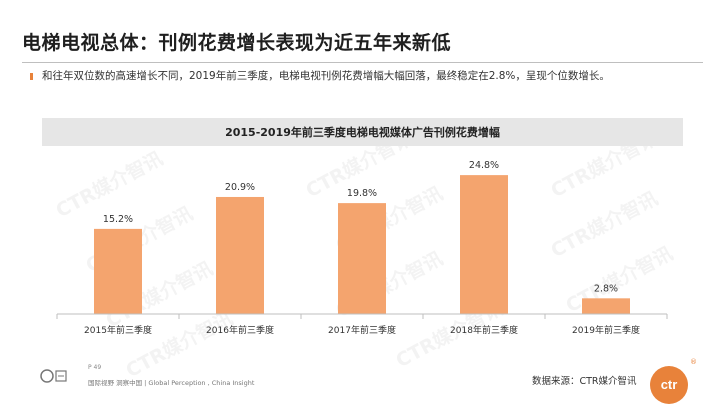 The image size is (725, 408). What do you see at coordinates (484, 165) in the screenshot?
I see `data-label-4: 24.8%` at bounding box center [484, 165].